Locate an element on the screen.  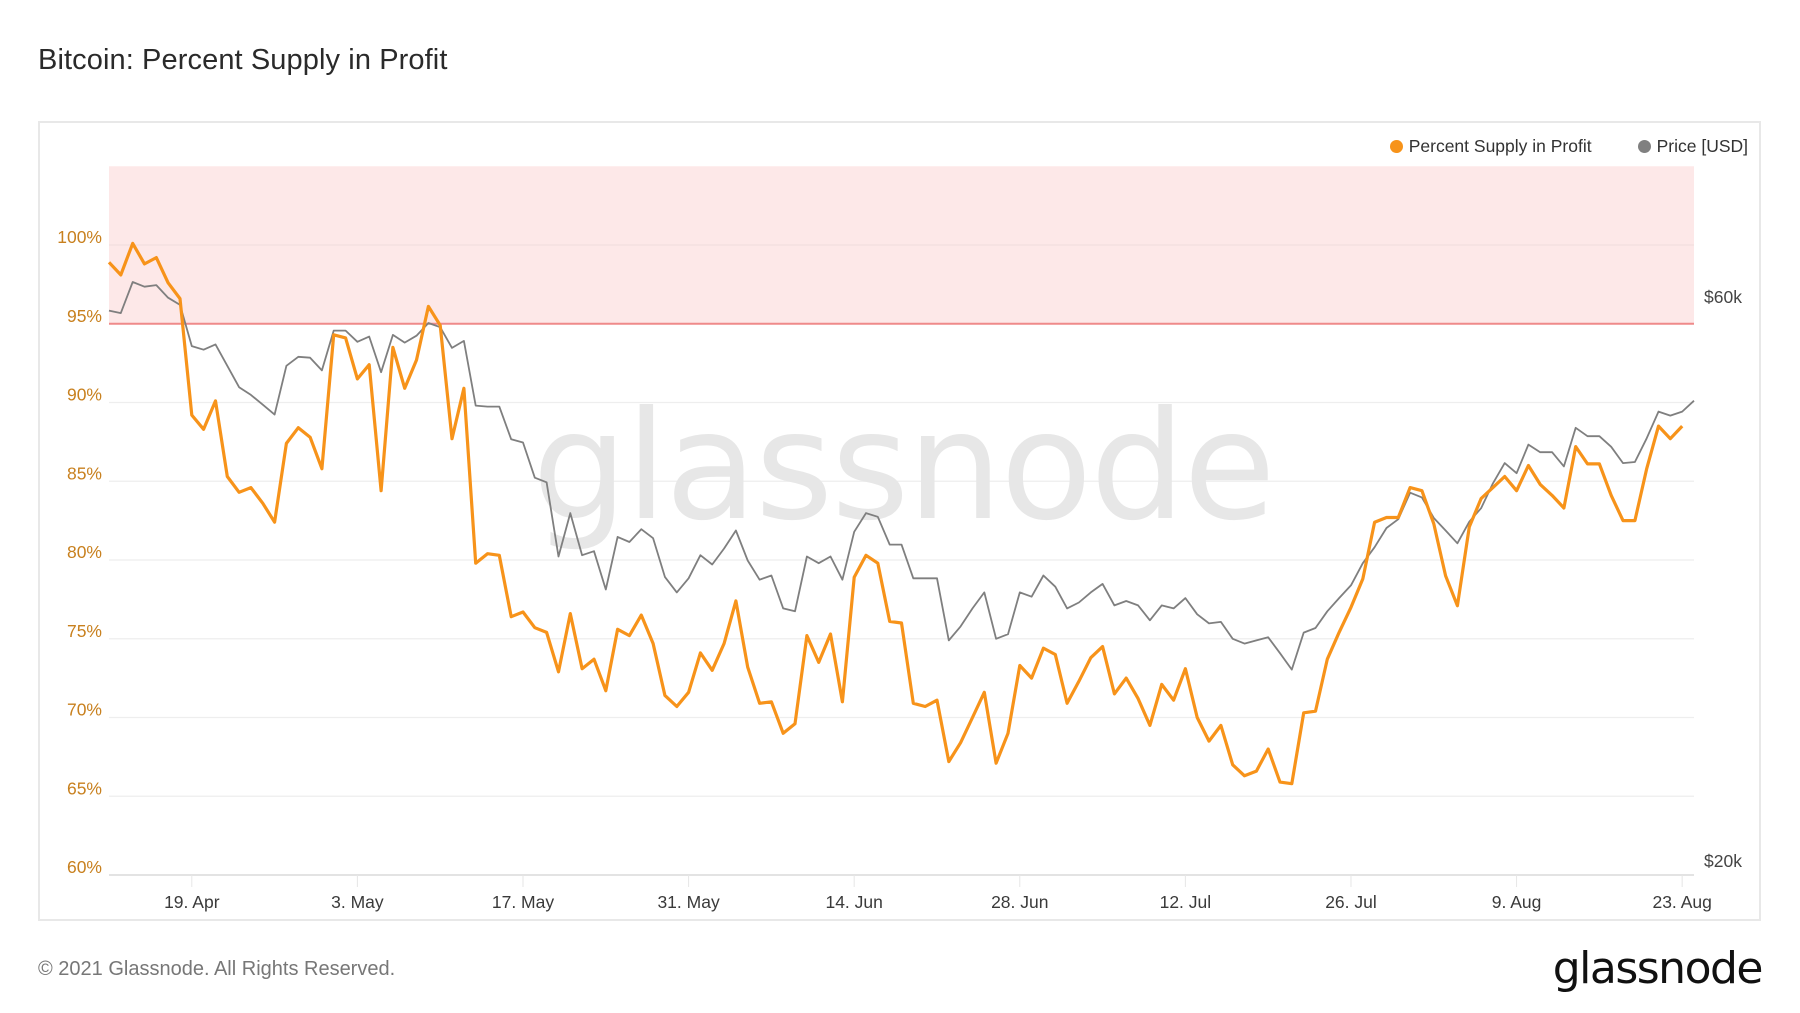
y-tick-label: 65% is located at coordinates (84, 788).